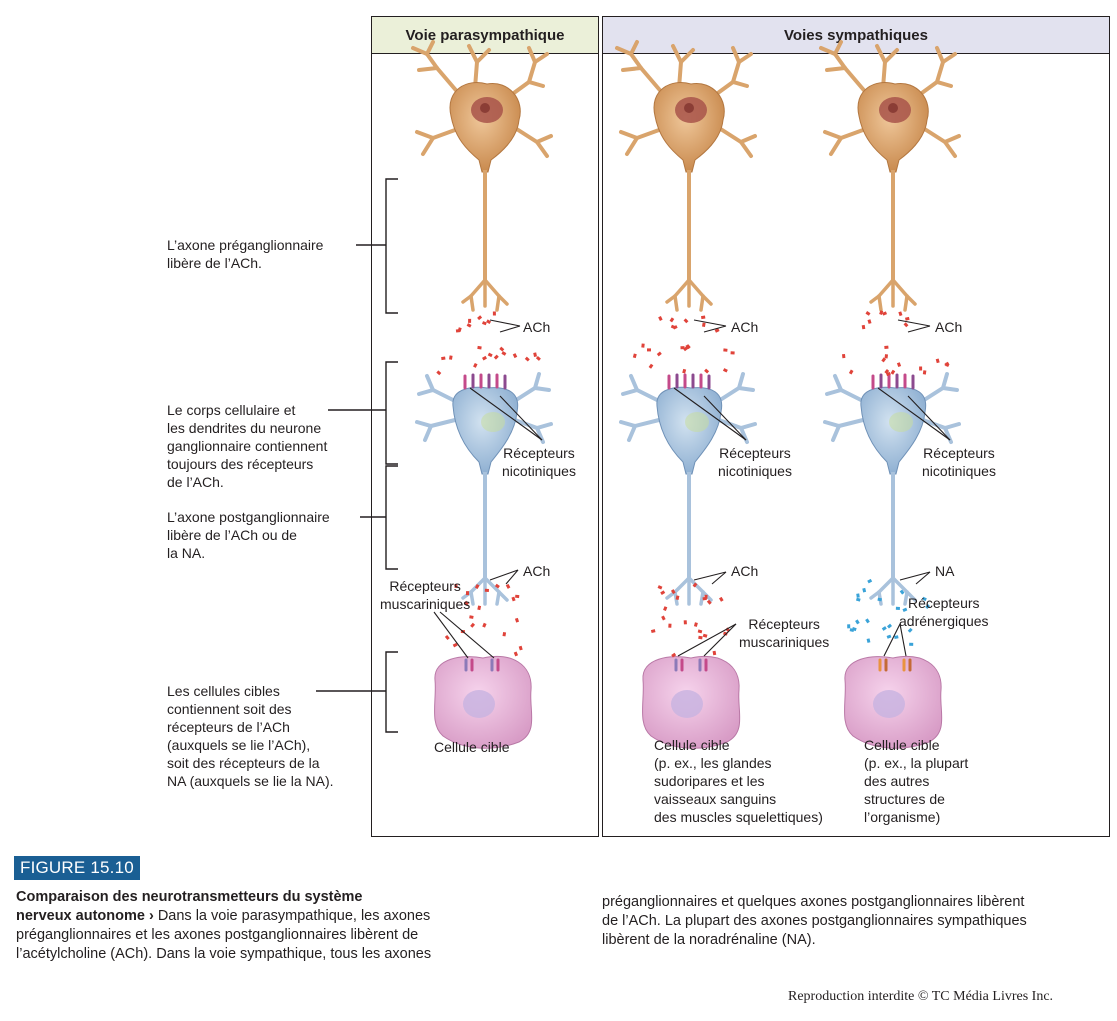 The image size is (1117, 1021). I want to click on preganglionic-neuron-para, so click(482, 176).